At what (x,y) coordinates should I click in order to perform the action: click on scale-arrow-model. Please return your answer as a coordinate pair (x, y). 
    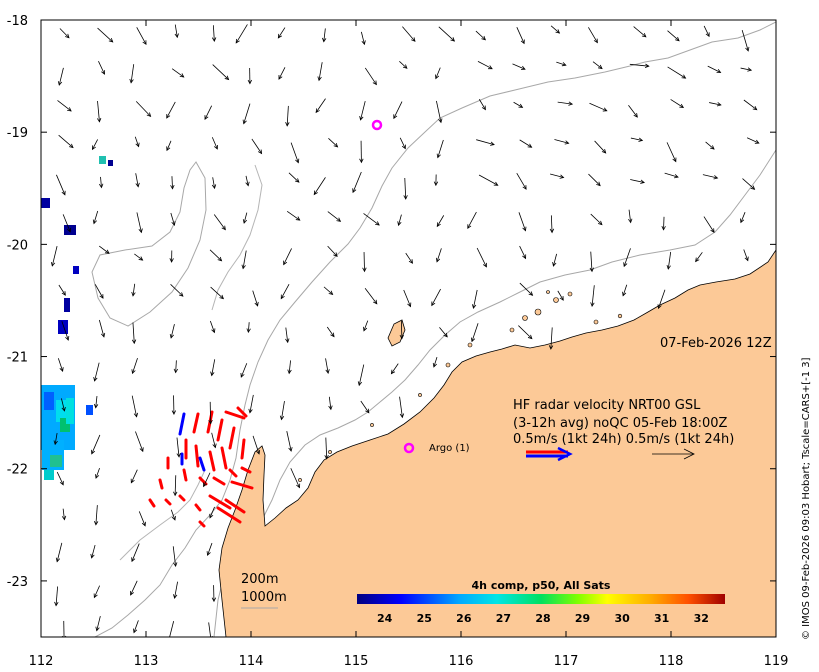
    Looking at the image, I should click on (673, 454).